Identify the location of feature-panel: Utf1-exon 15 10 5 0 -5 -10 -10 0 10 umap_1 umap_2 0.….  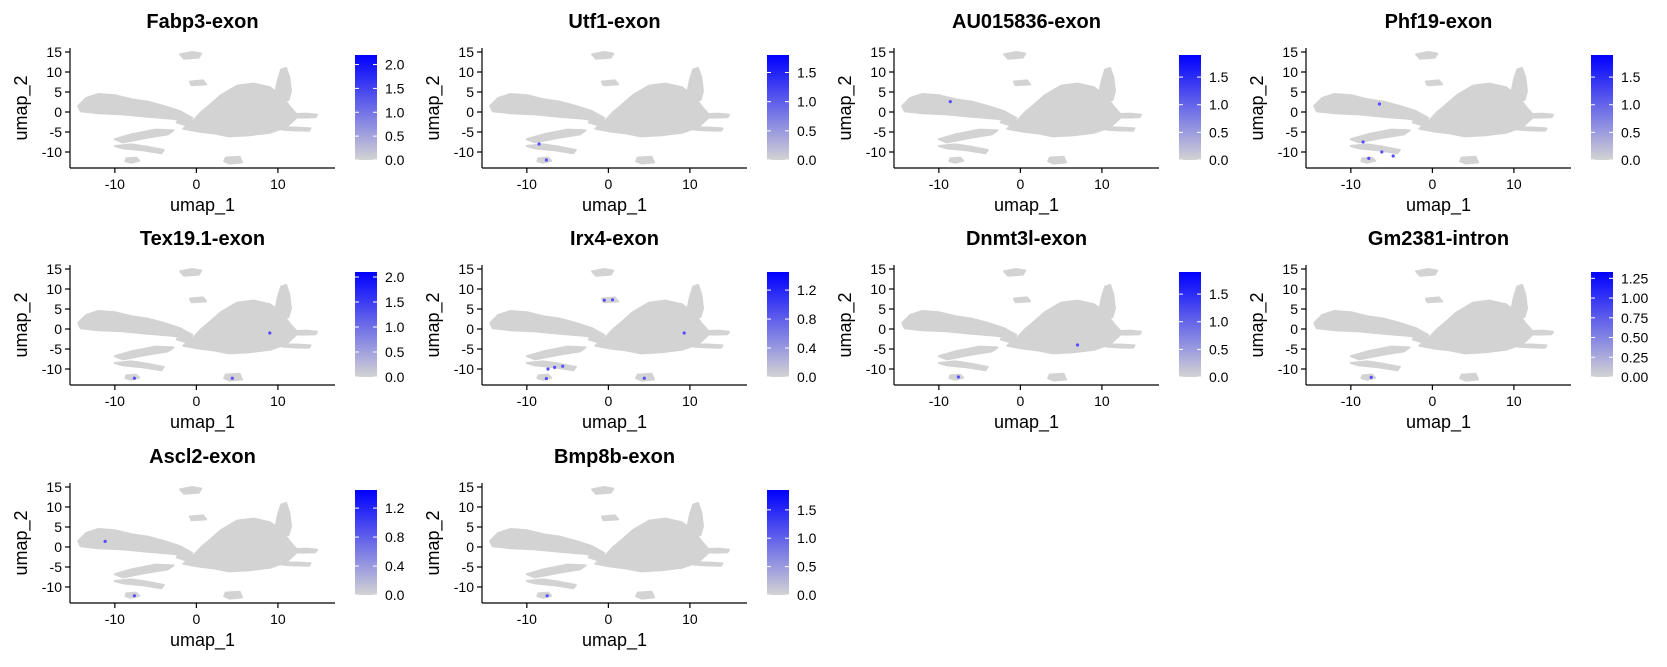
(620, 113).